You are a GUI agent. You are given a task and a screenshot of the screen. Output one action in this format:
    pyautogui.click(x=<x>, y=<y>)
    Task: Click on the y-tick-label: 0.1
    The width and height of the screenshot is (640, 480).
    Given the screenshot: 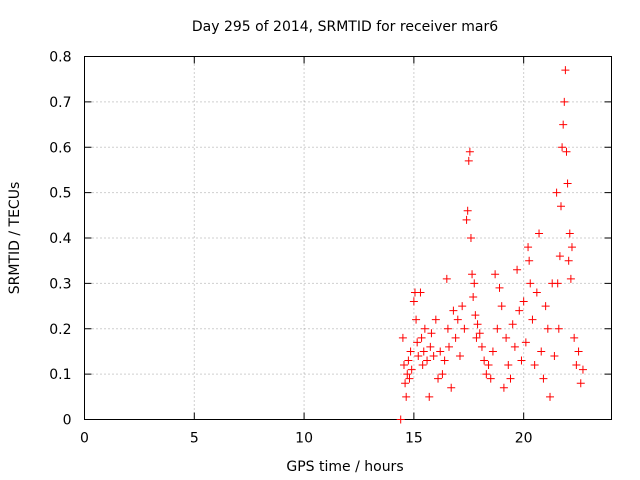 What is the action you would take?
    pyautogui.click(x=60, y=375)
    